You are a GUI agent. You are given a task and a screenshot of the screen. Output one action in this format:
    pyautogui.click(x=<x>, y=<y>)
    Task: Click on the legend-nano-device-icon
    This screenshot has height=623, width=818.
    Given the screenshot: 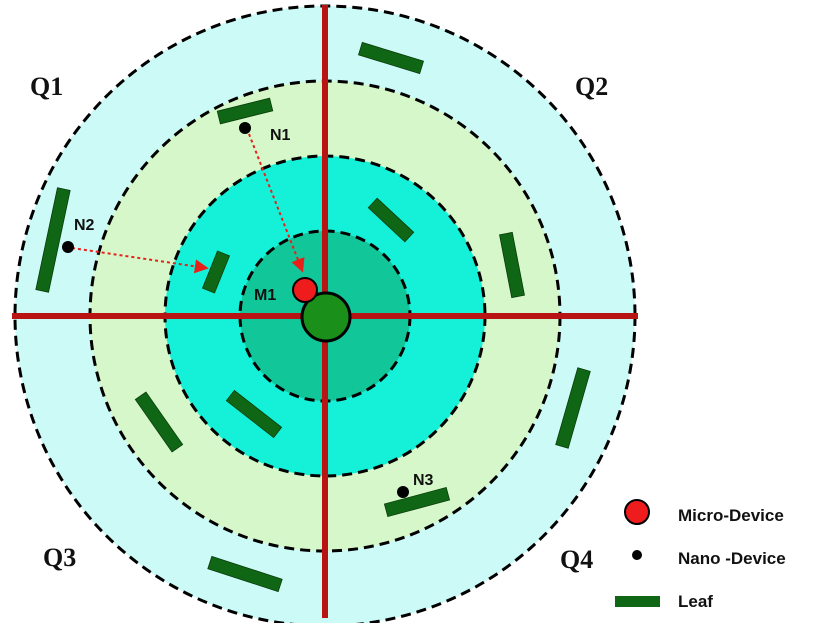 What is the action you would take?
    pyautogui.click(x=637, y=555)
    